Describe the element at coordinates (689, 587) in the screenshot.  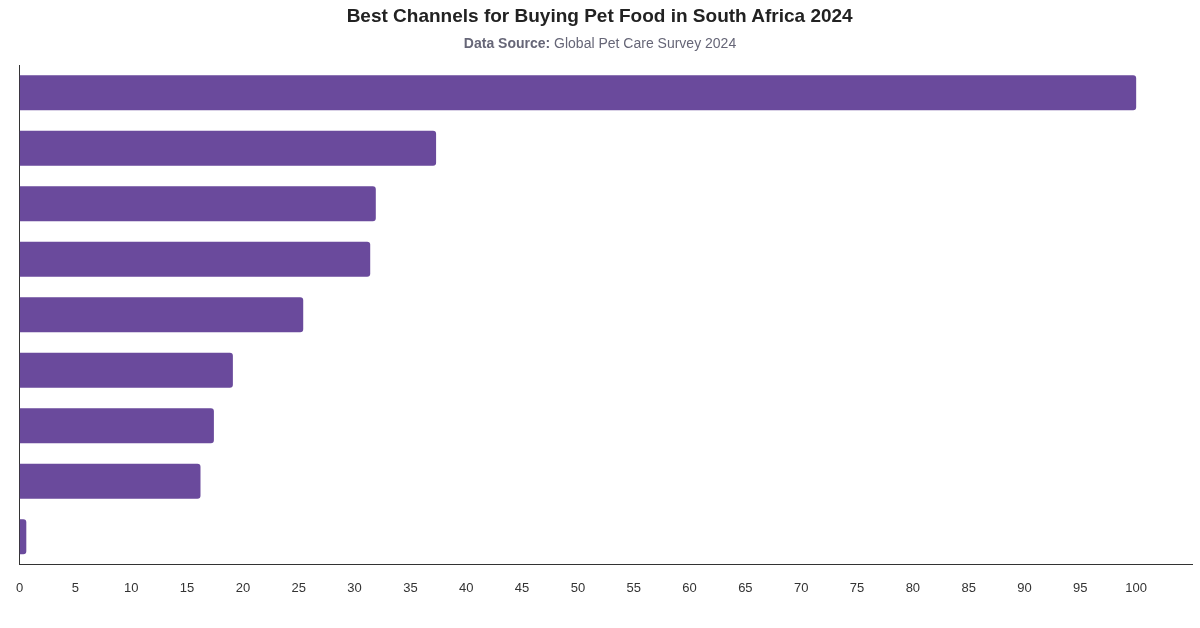
I see `x-tick-label: 60` at that location.